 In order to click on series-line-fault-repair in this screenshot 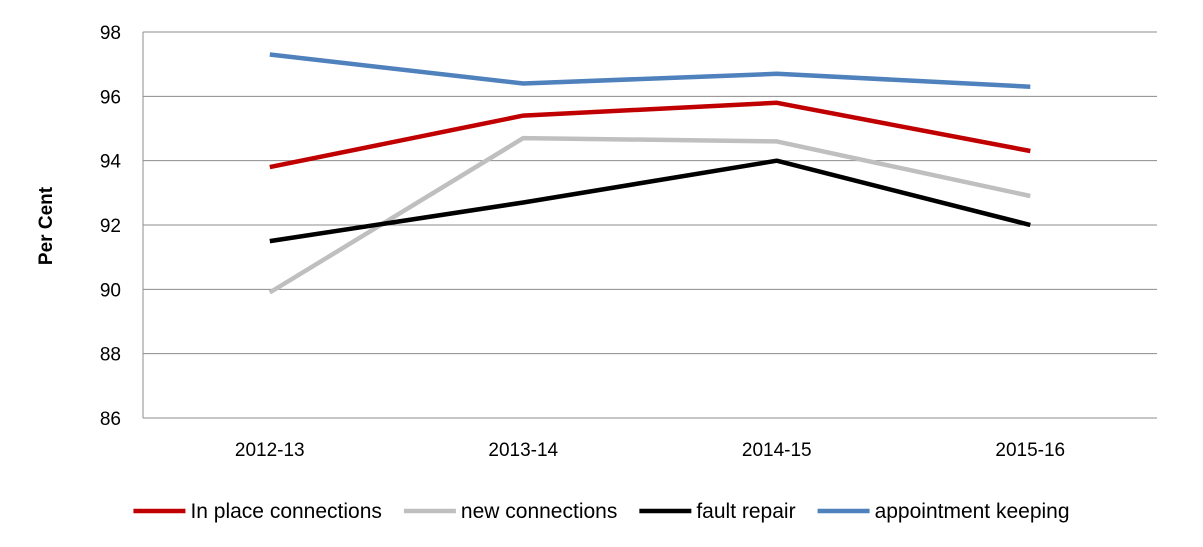, I will do `click(650, 201)`.